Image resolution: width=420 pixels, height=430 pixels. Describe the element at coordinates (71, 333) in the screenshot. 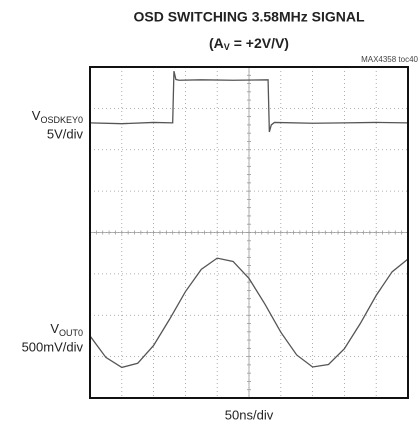

I see `channel-subscript: OUT0` at that location.